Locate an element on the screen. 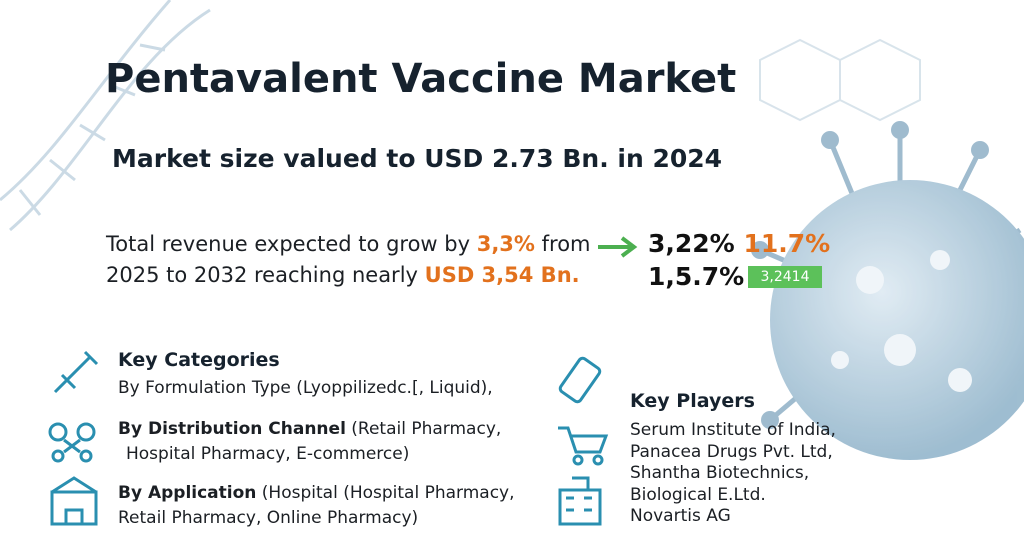 The width and height of the screenshot is (1024, 559). player: Shantha Biotechnics, is located at coordinates (720, 473).